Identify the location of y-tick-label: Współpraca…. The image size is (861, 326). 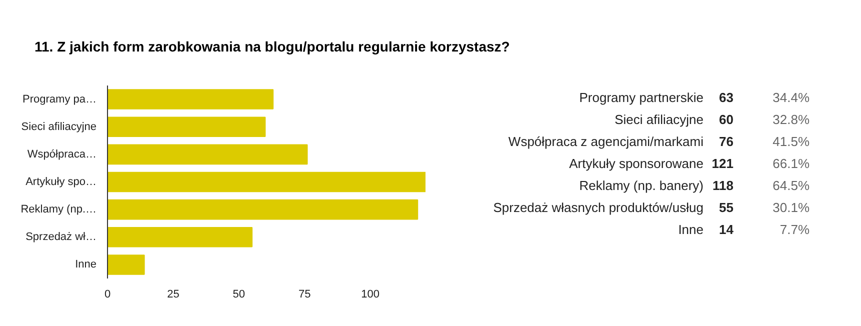
(61, 154).